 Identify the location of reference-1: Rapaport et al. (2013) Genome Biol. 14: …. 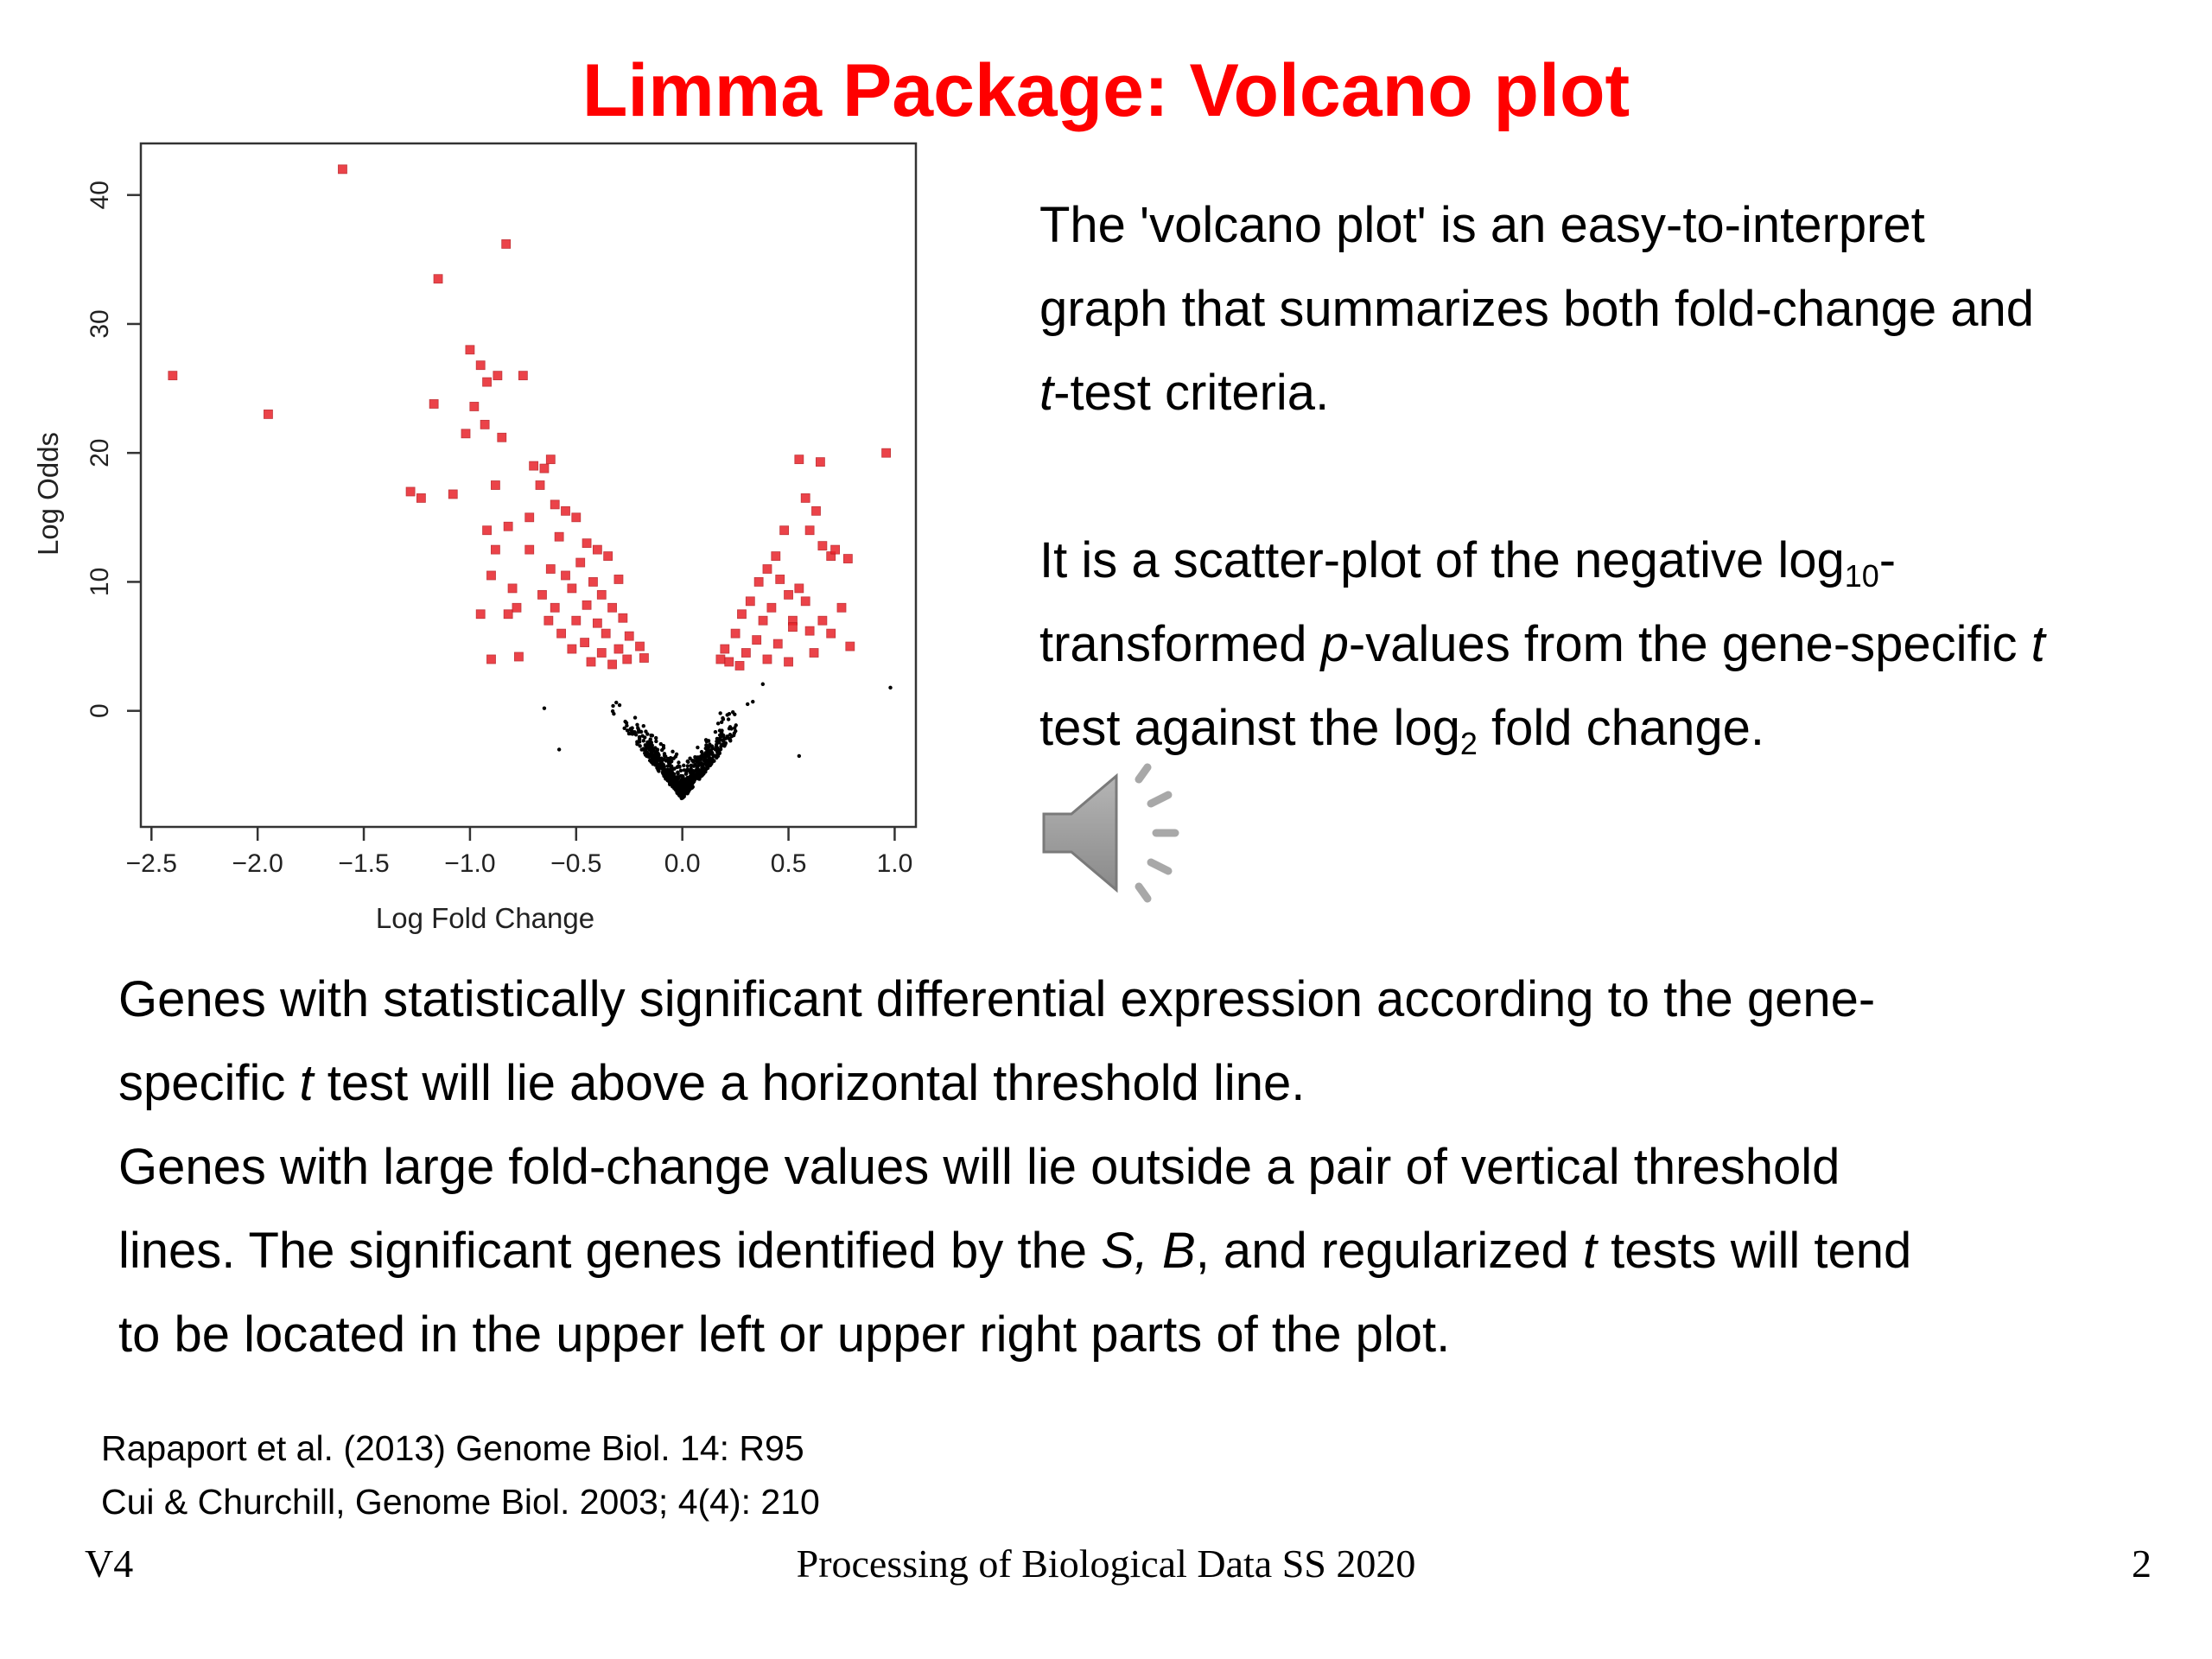
(452, 1448).